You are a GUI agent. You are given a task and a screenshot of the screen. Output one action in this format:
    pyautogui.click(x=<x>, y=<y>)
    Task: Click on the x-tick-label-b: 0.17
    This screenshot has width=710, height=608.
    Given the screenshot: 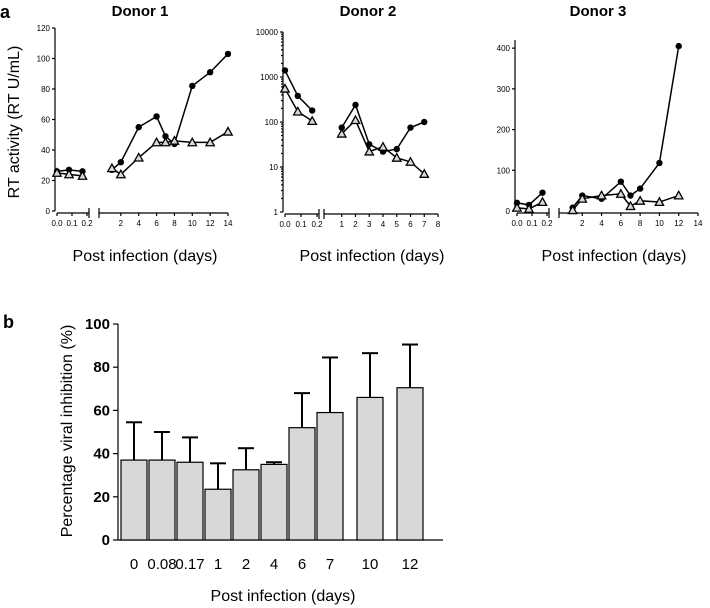 What is the action you would take?
    pyautogui.click(x=189, y=564)
    